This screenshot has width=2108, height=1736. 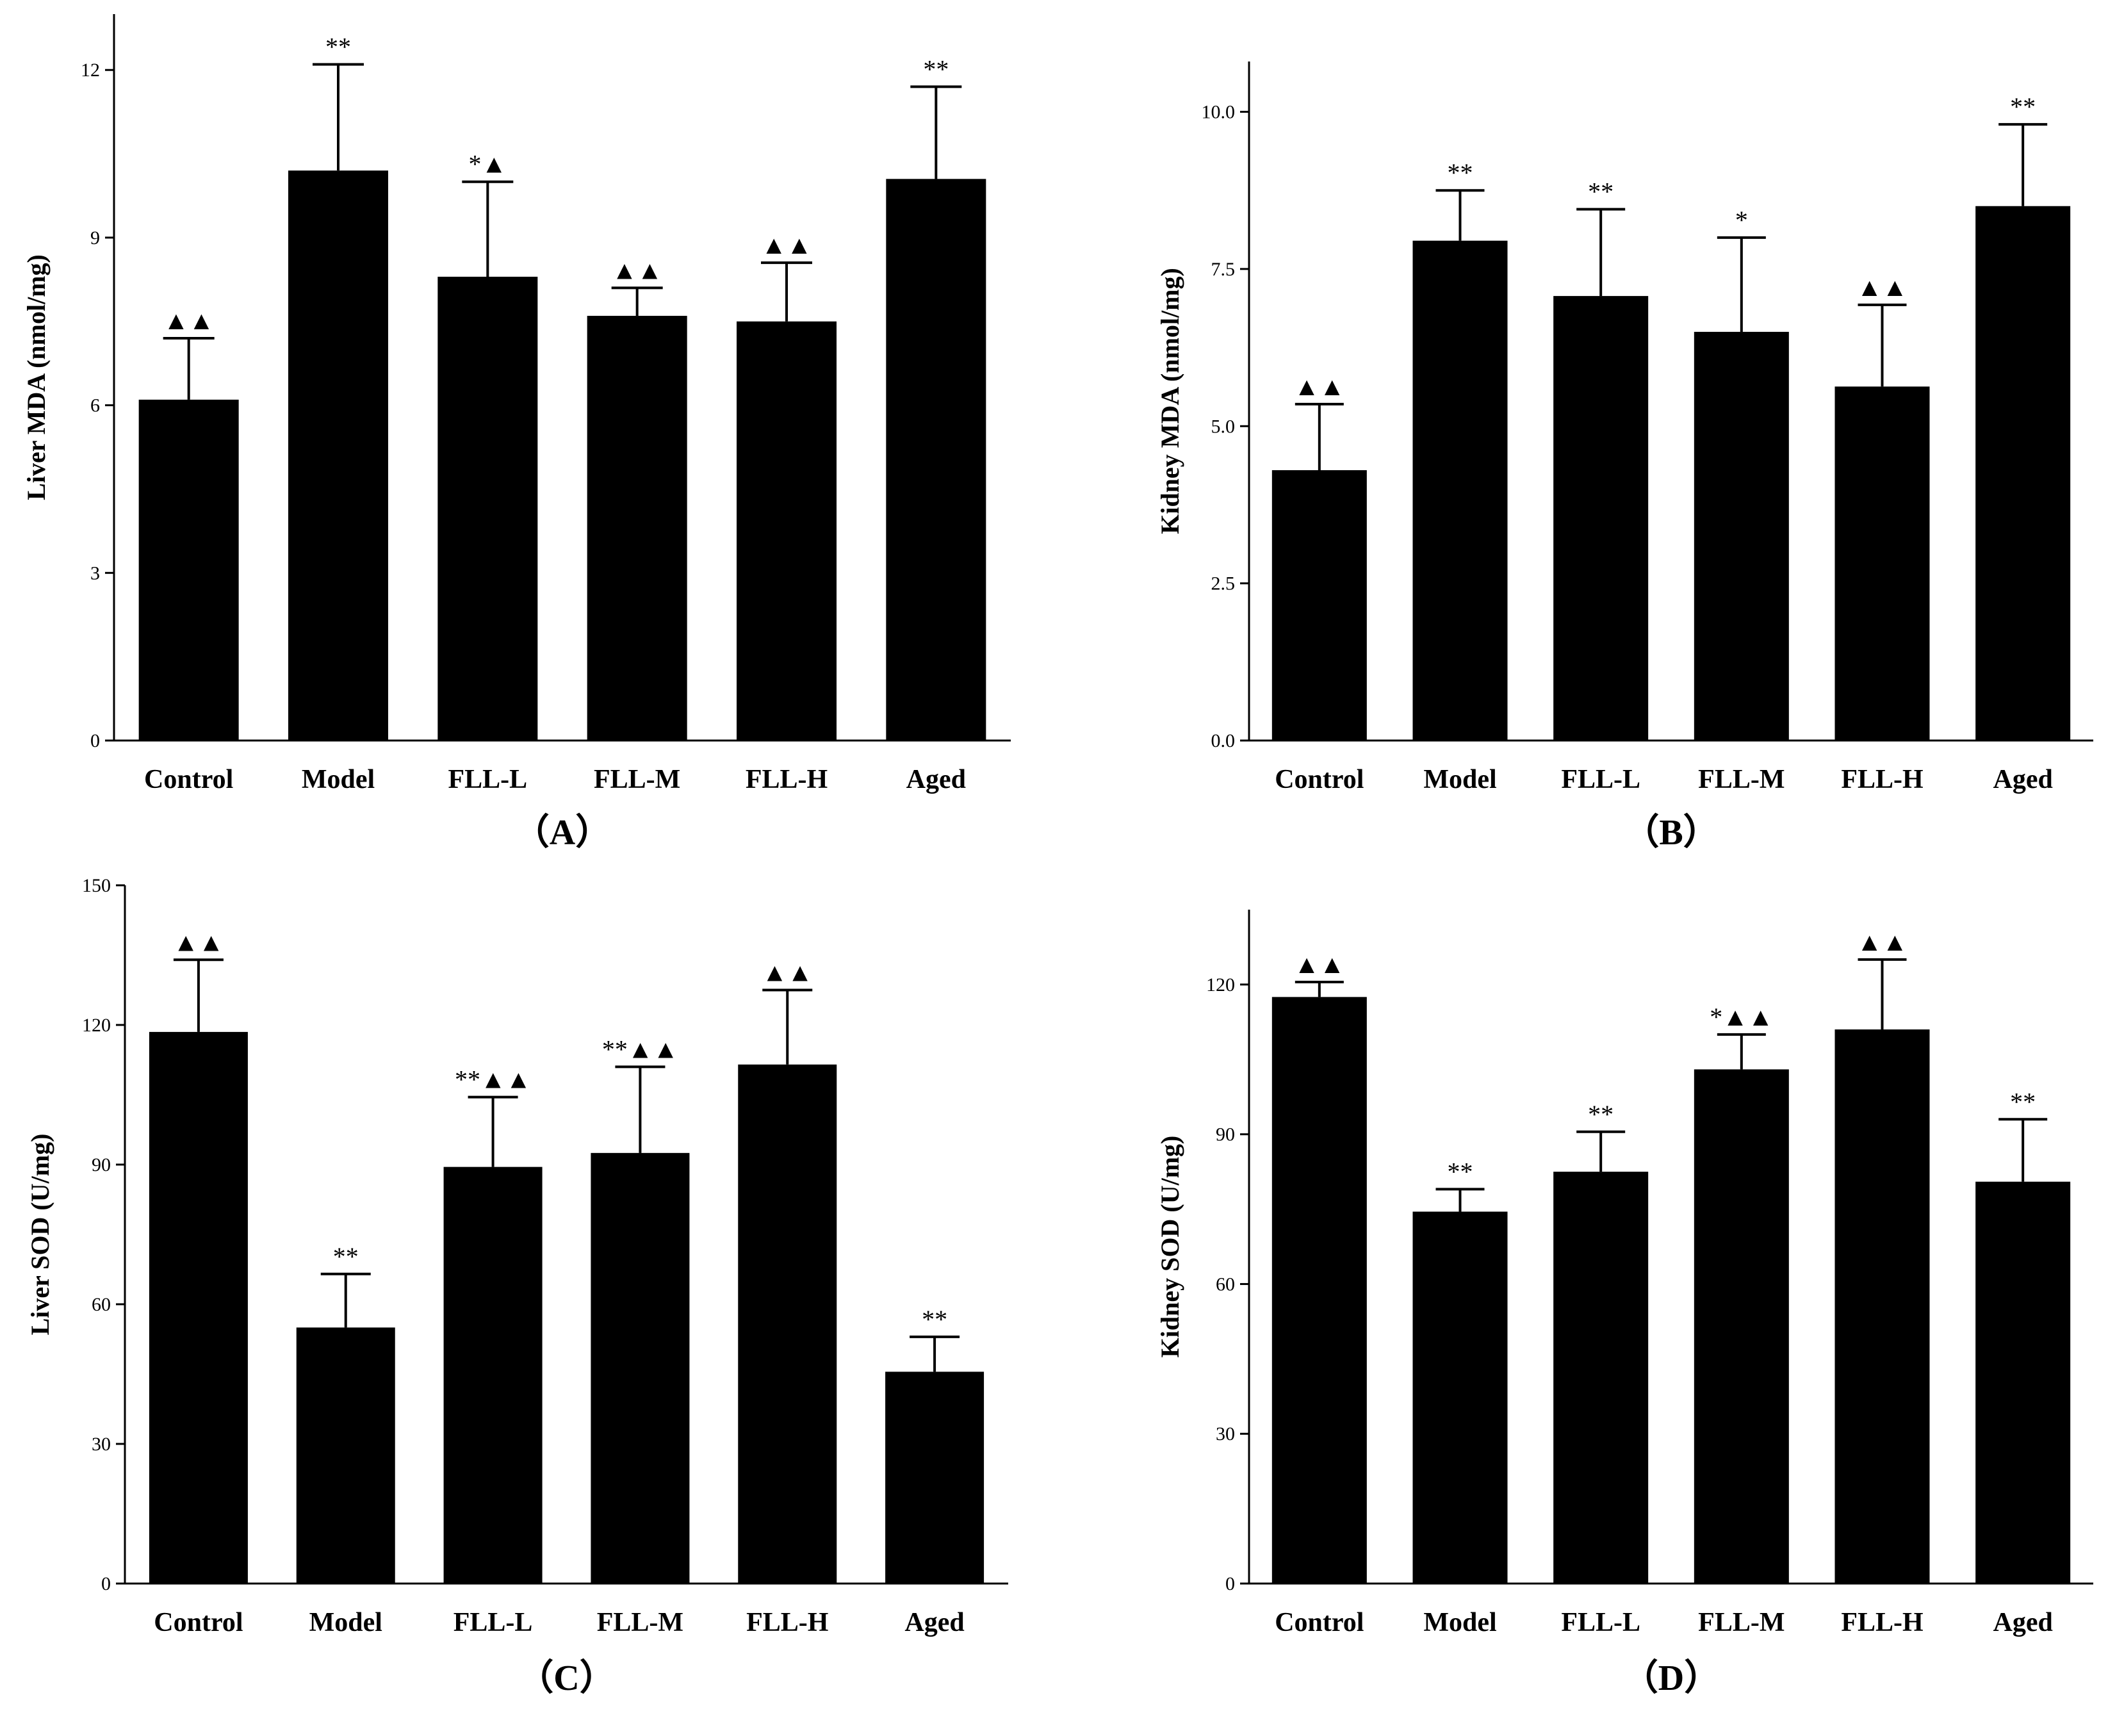 I want to click on y-axis-label: Liver MDA (nmol/mg), so click(x=36, y=377).